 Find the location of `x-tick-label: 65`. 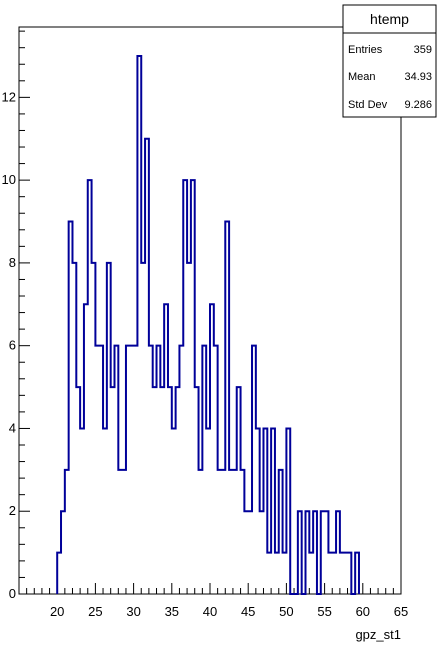

x-tick-label: 65 is located at coordinates (401, 611).